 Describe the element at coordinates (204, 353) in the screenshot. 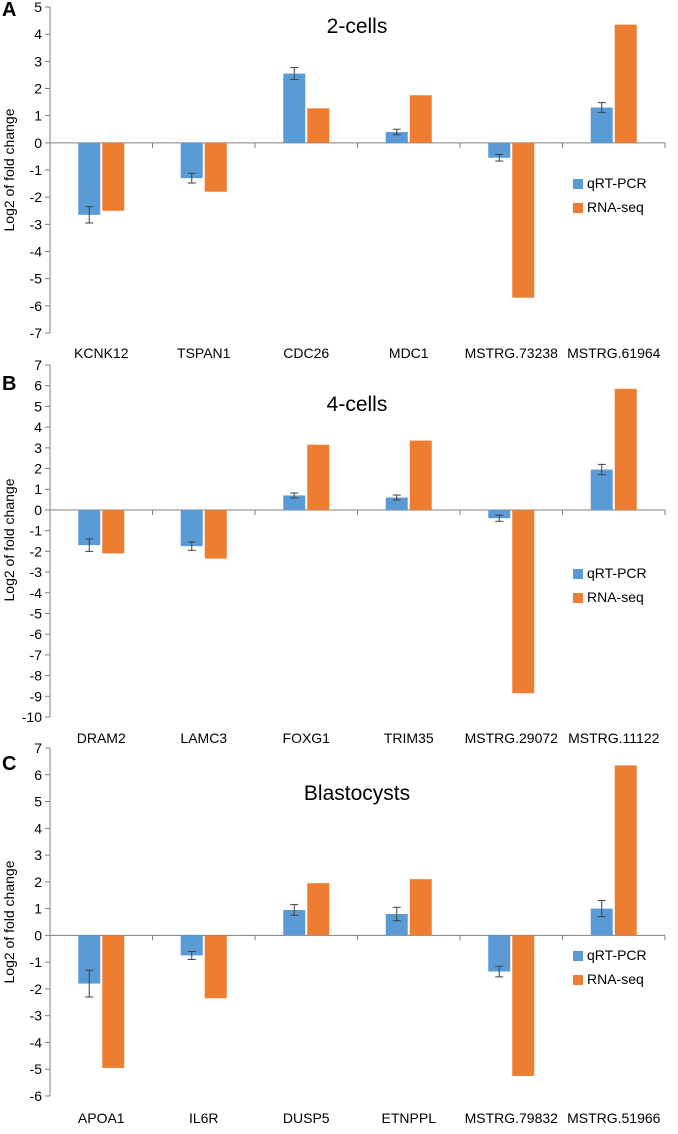

I see `panel-a-category-label: TSPAN1` at that location.